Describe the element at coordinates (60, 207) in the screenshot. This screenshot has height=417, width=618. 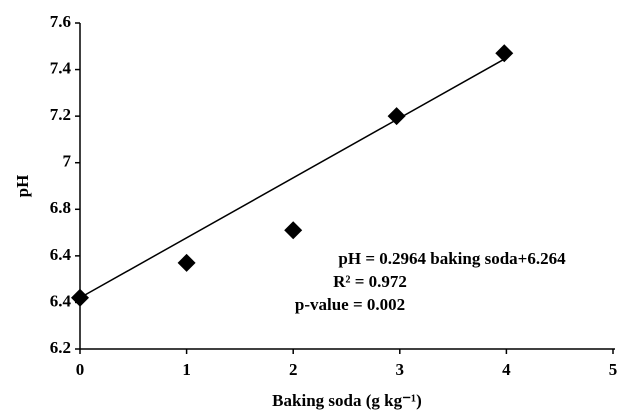
I see `y-tick-label: 6.8` at that location.